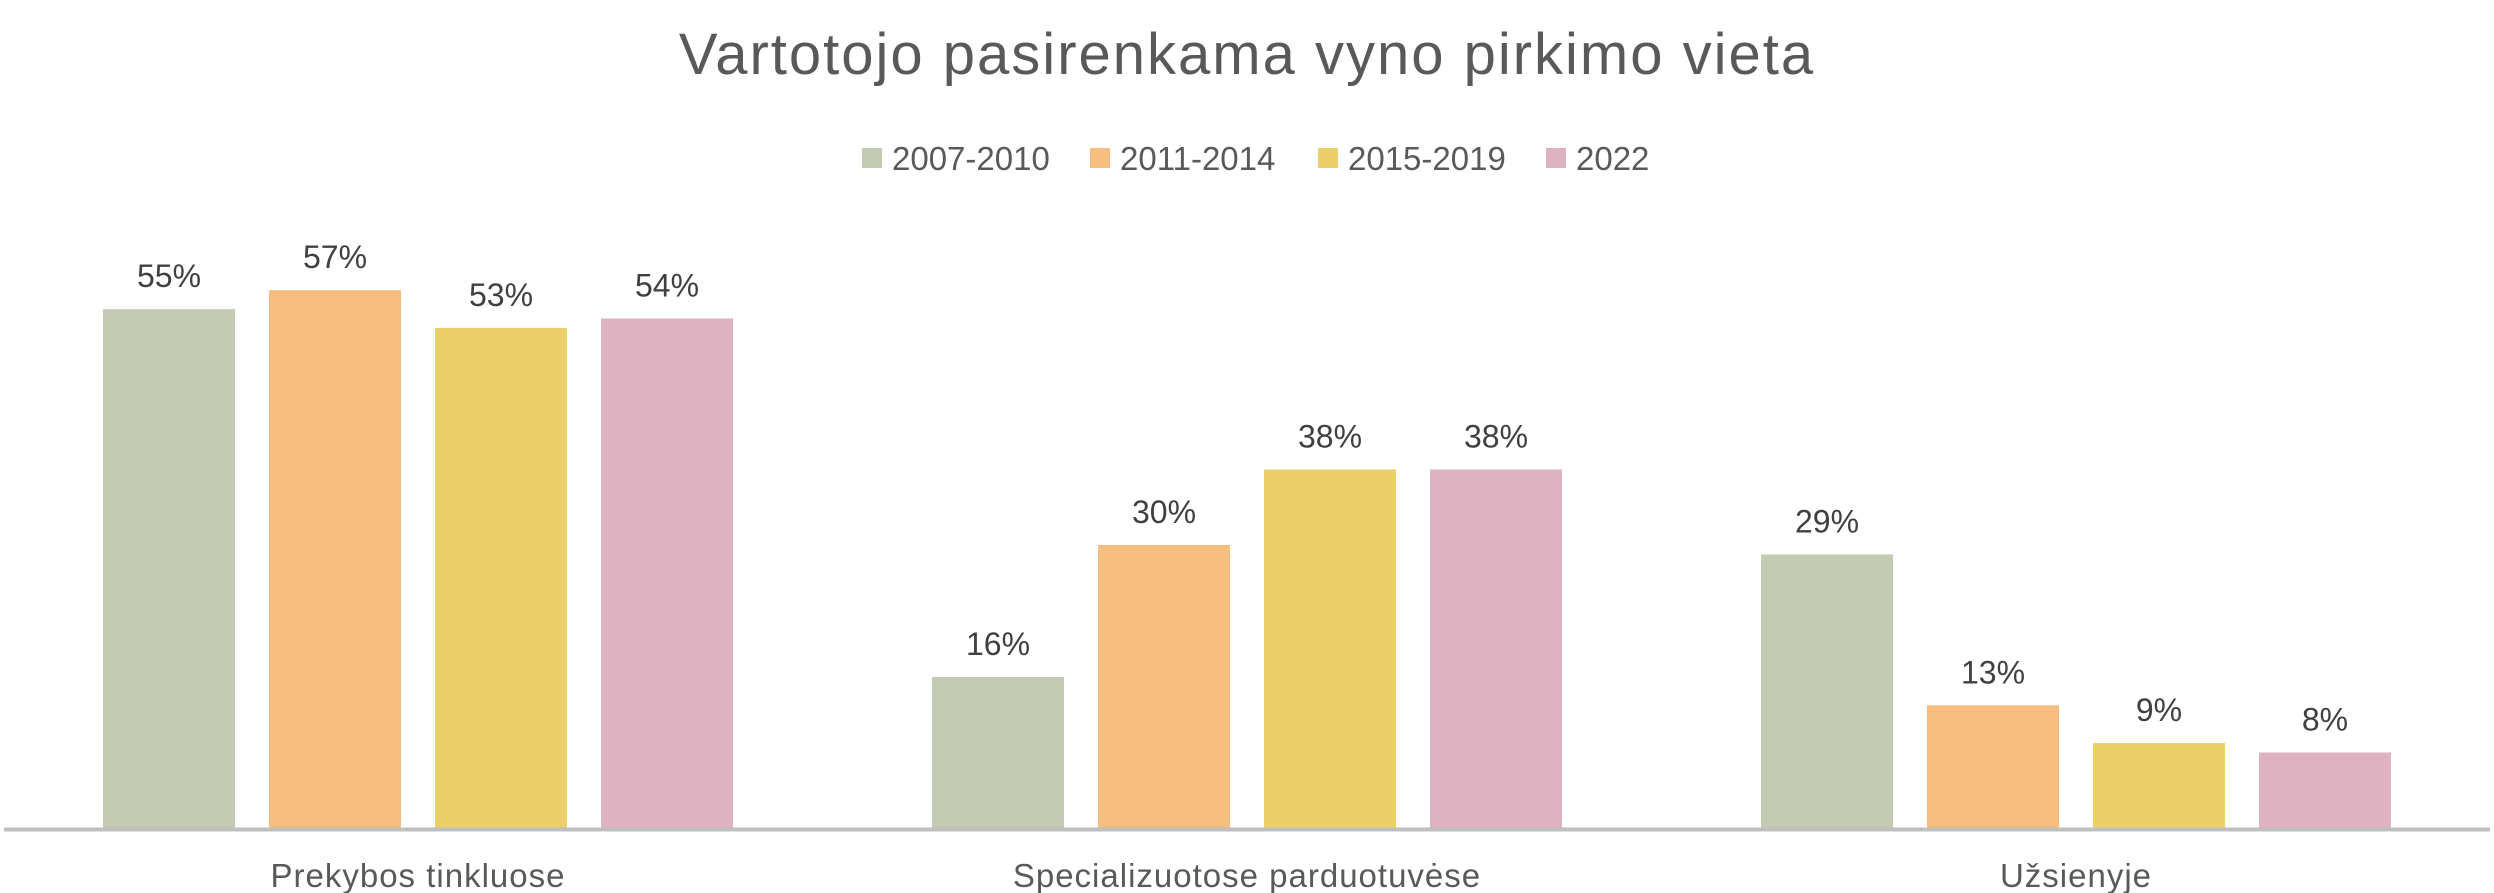 The height and width of the screenshot is (893, 2494). Describe the element at coordinates (1427, 158) in the screenshot. I see `legend-label: 2015-2019` at that location.